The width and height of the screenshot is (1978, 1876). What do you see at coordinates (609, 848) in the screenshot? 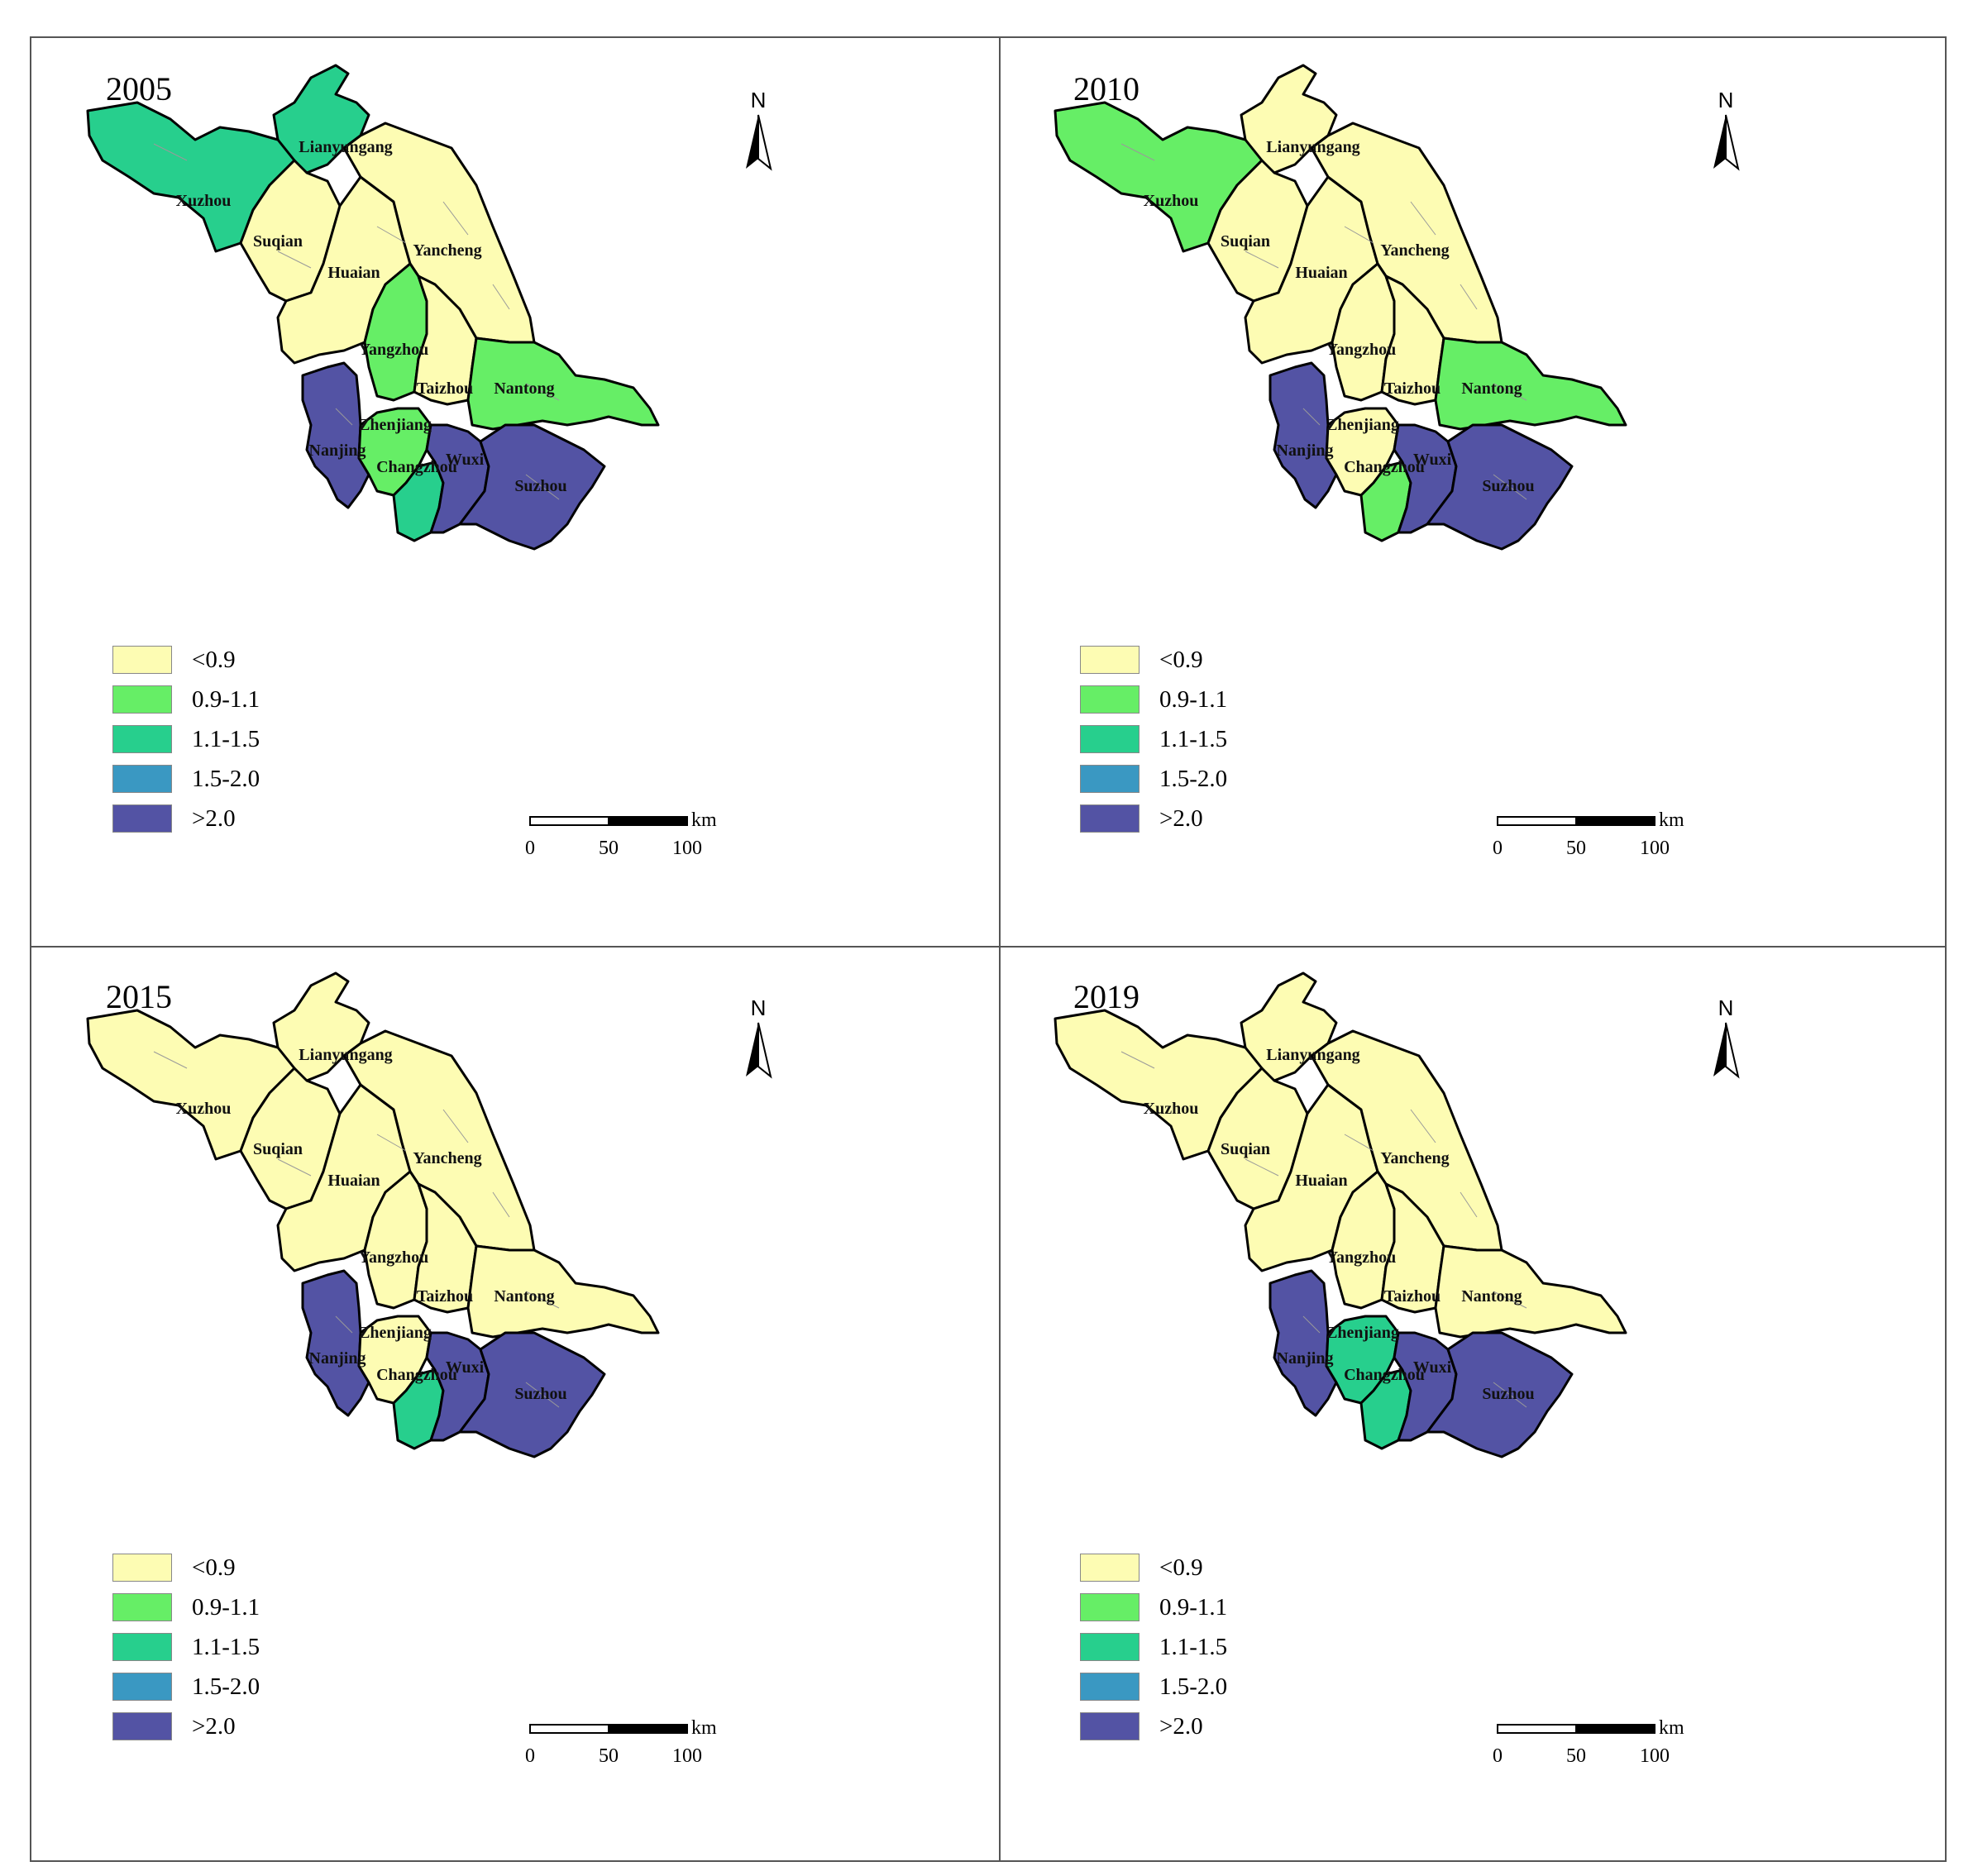
I see `scale-tick-label: 50` at bounding box center [609, 848].